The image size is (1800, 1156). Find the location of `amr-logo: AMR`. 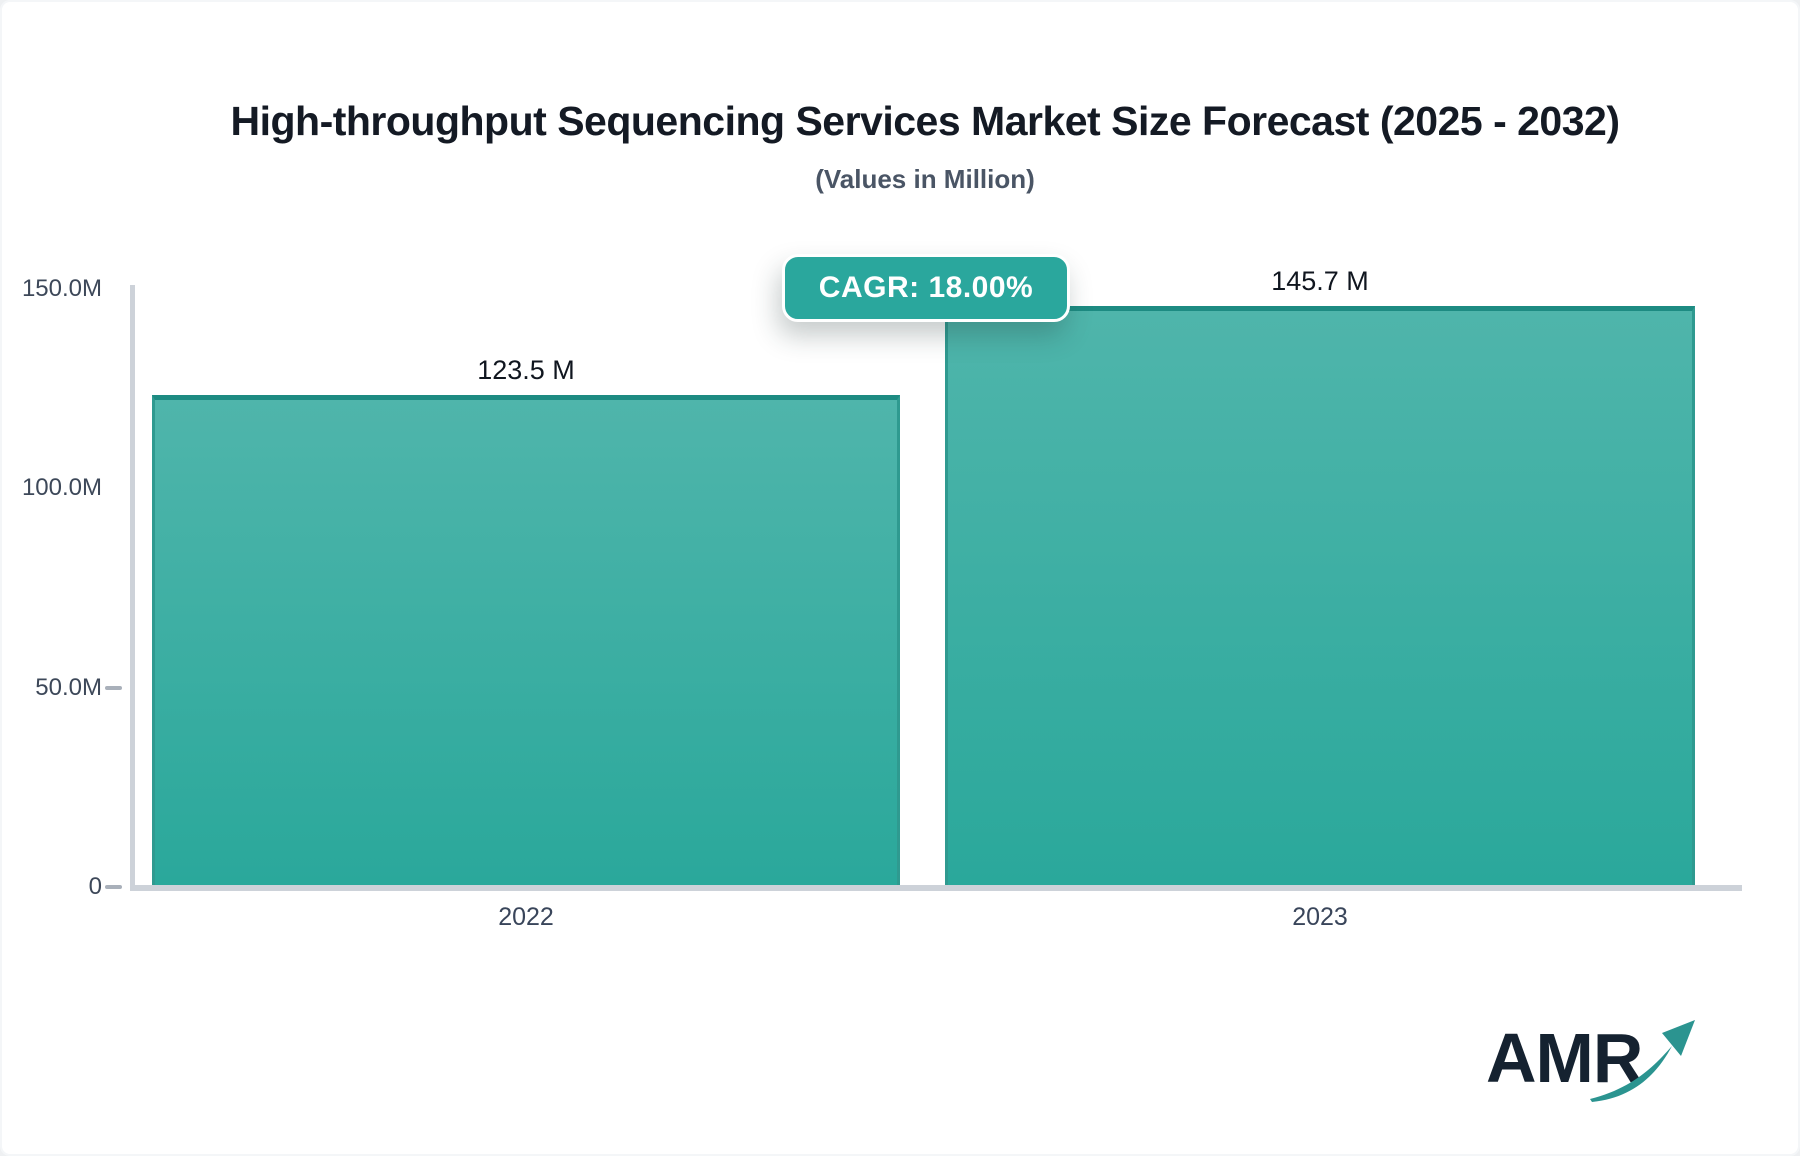

amr-logo: AMR is located at coordinates (1596, 1056).